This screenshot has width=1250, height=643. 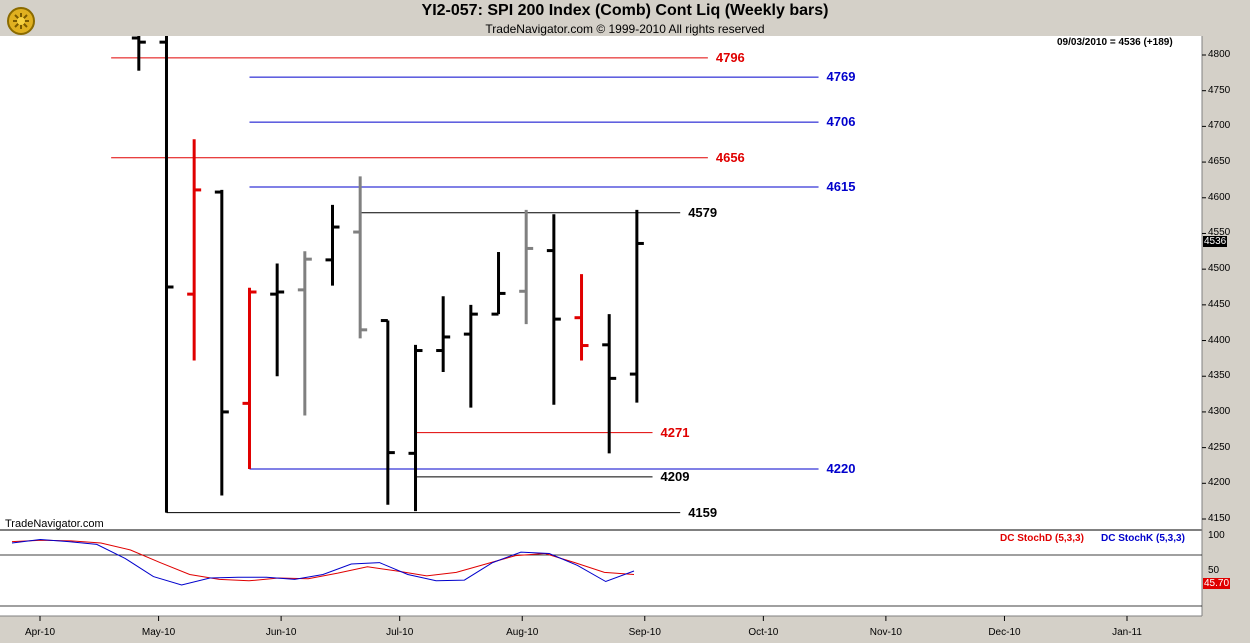 I want to click on ytick-label: 4250, so click(x=1219, y=447).